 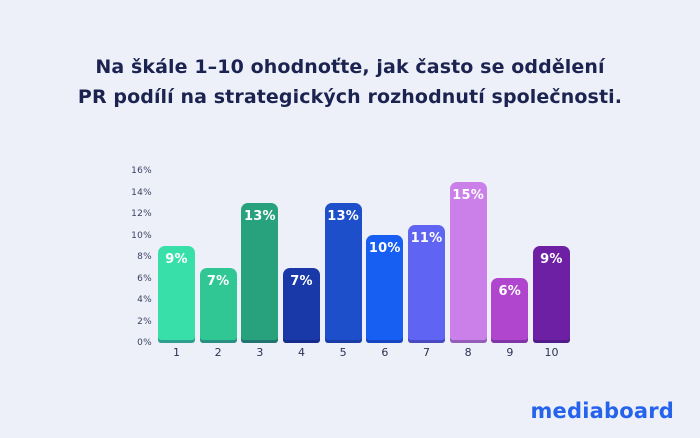 I want to click on bar-4: 7%, so click(x=301, y=305).